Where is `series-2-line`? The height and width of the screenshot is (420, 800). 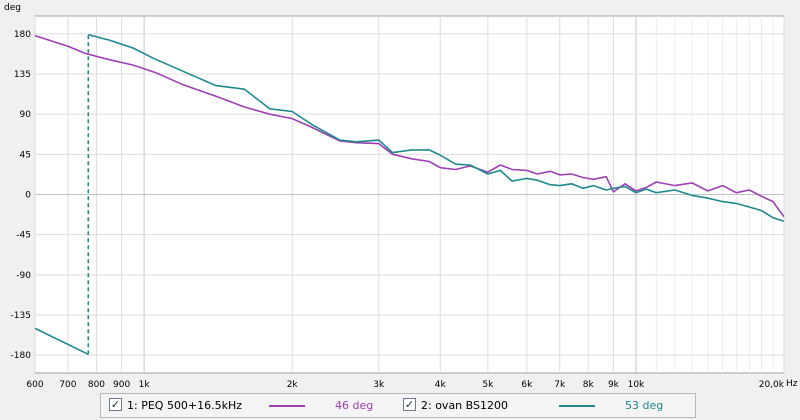 series-2-line is located at coordinates (61, 341).